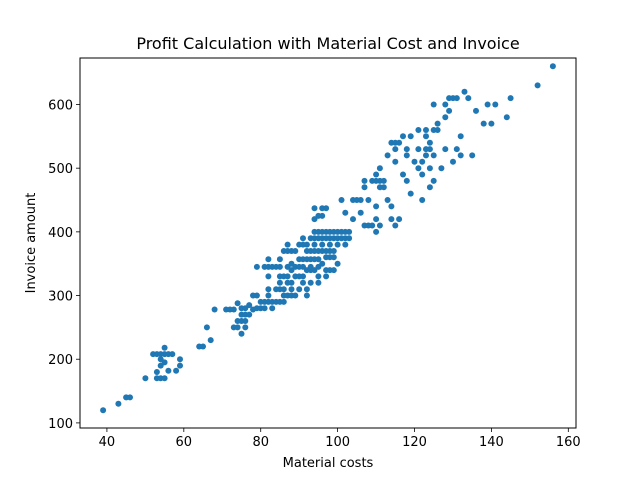 Image resolution: width=640 pixels, height=480 pixels. Describe the element at coordinates (337, 442) in the screenshot. I see `x-tick-label: 100` at that location.